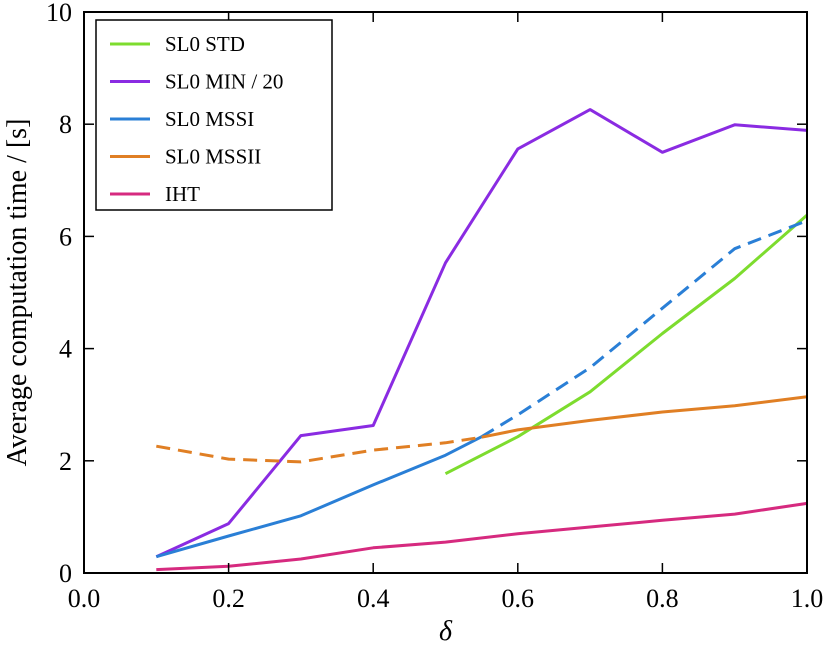 This screenshot has height=645, width=830. I want to click on x-axis-label: δ, so click(446, 630).